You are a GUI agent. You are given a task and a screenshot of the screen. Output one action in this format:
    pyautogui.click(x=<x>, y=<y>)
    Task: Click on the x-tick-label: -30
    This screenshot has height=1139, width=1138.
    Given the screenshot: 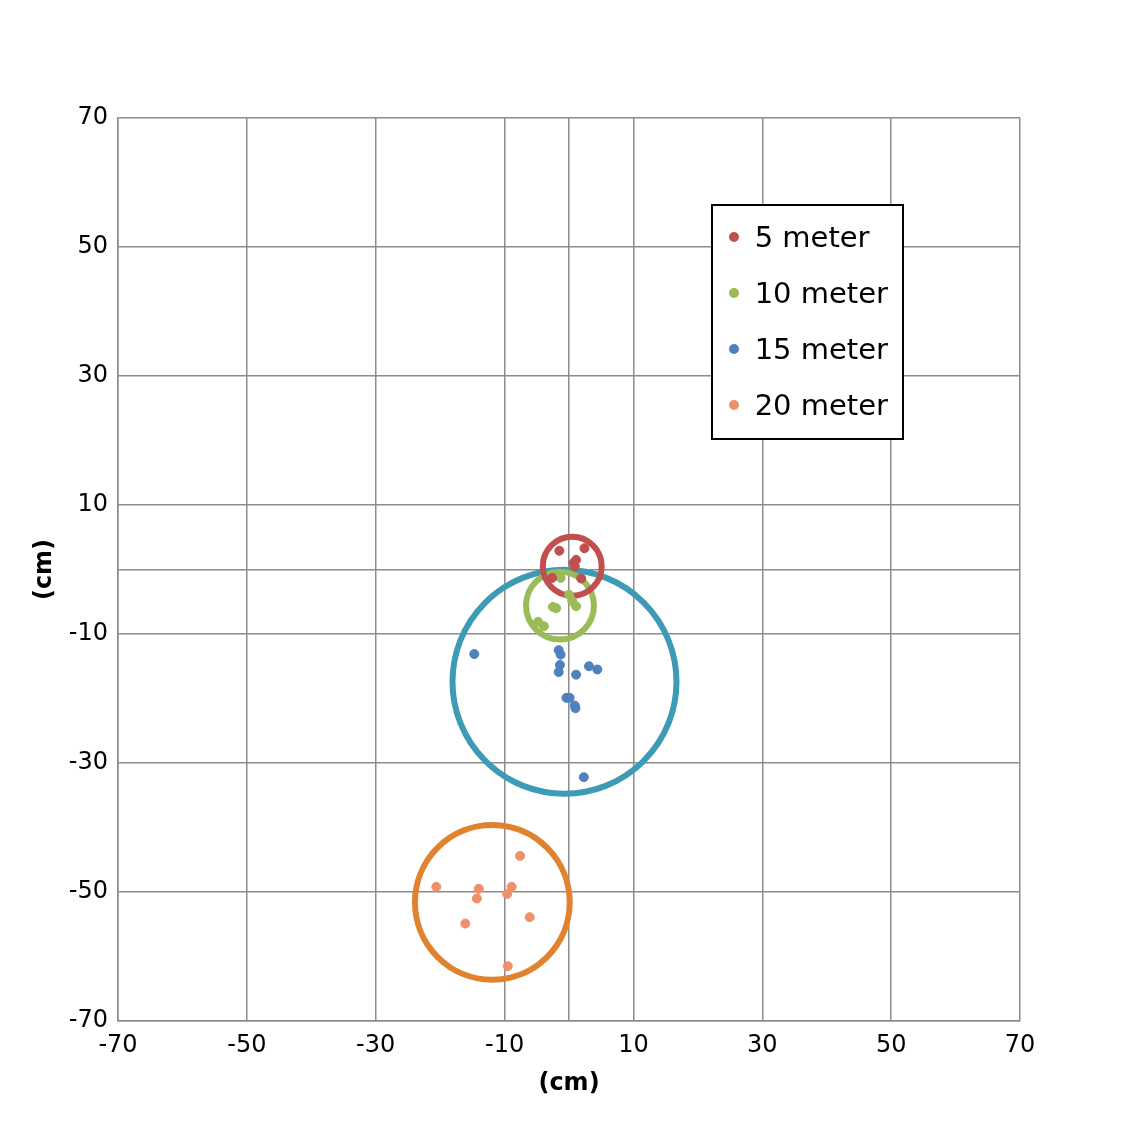 What is the action you would take?
    pyautogui.click(x=376, y=1043)
    